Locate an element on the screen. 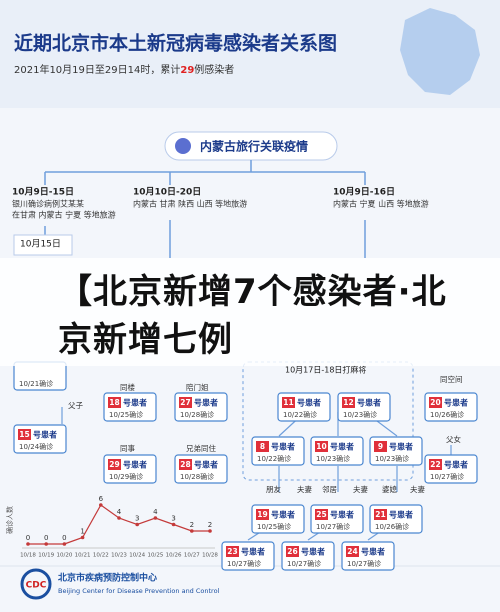 This screenshot has height=612, width=500. org: 北京市疾病预防控制中心 is located at coordinates (107, 578).